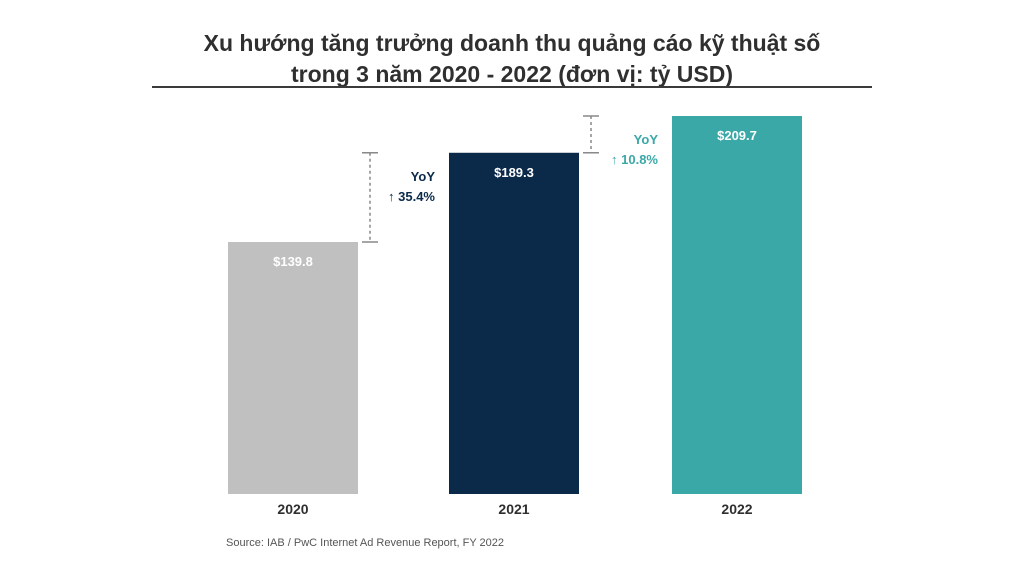  What do you see at coordinates (514, 172) in the screenshot?
I see `data-label-2021: $189.3` at bounding box center [514, 172].